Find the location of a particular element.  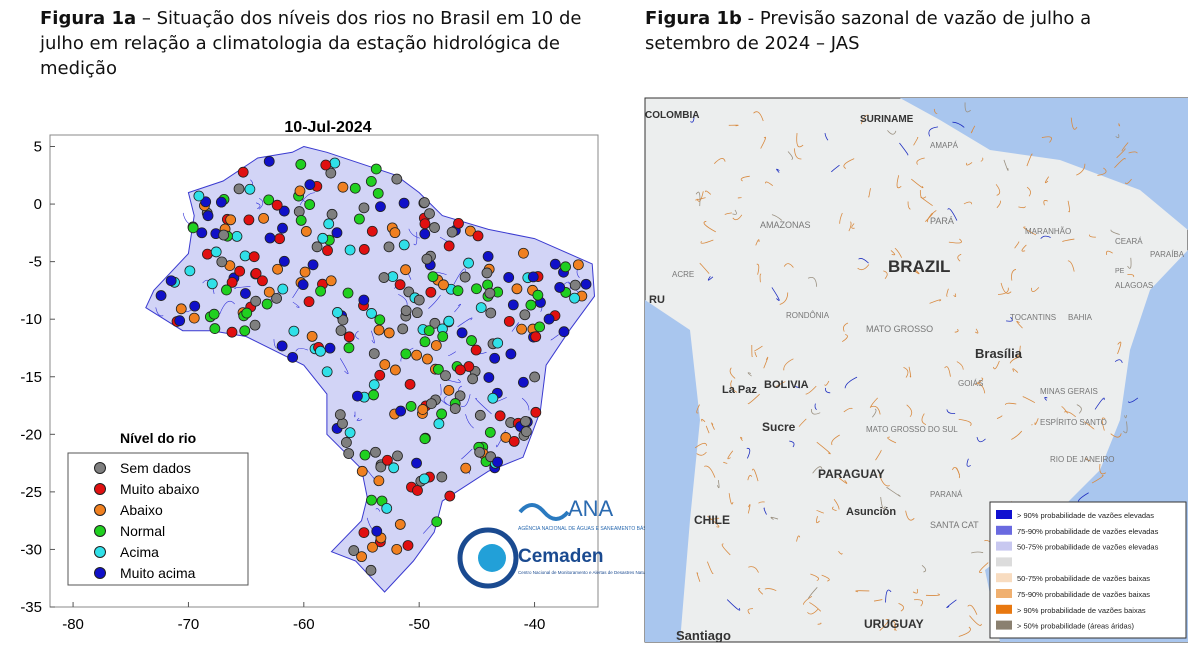

y-tick-label: -35 is located at coordinates (31, 607).